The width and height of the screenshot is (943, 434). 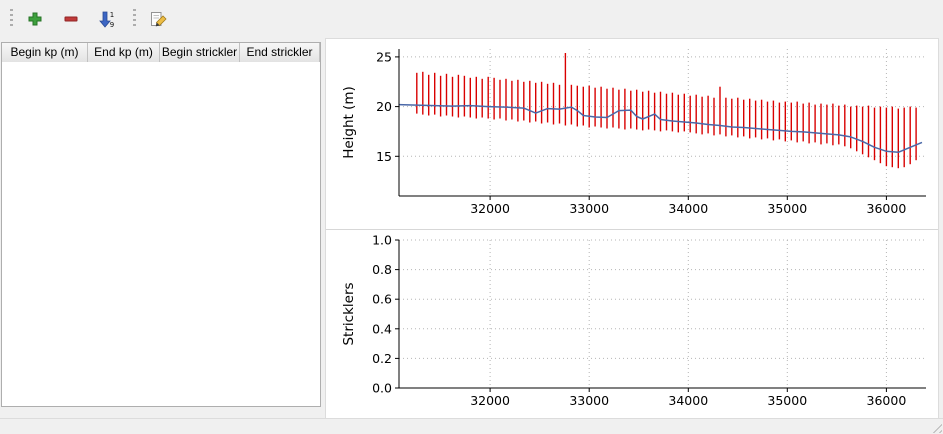 What do you see at coordinates (349, 313) in the screenshot?
I see `svg-text: Stricklers` at bounding box center [349, 313].